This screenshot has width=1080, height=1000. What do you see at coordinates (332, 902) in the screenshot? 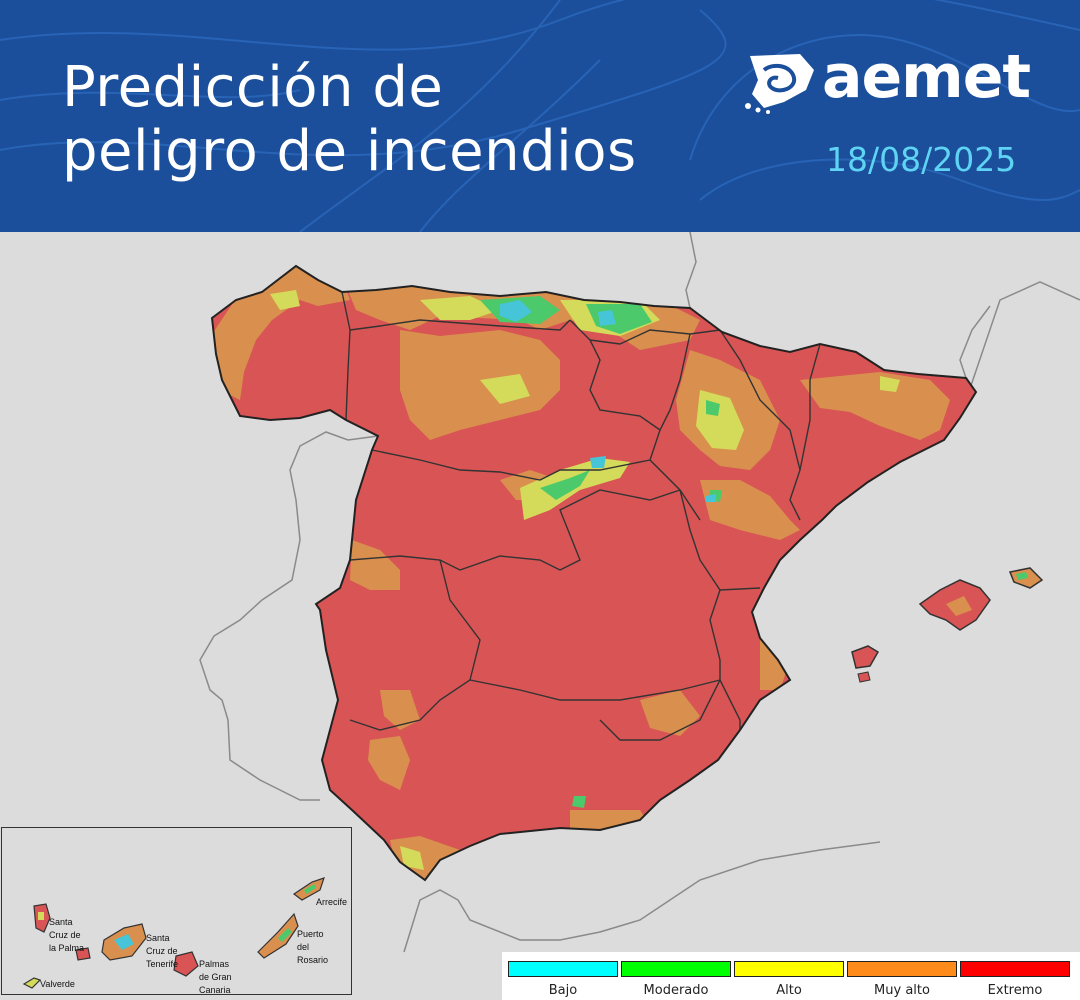
I see `label-arrecife: Arrecife` at bounding box center [332, 902].